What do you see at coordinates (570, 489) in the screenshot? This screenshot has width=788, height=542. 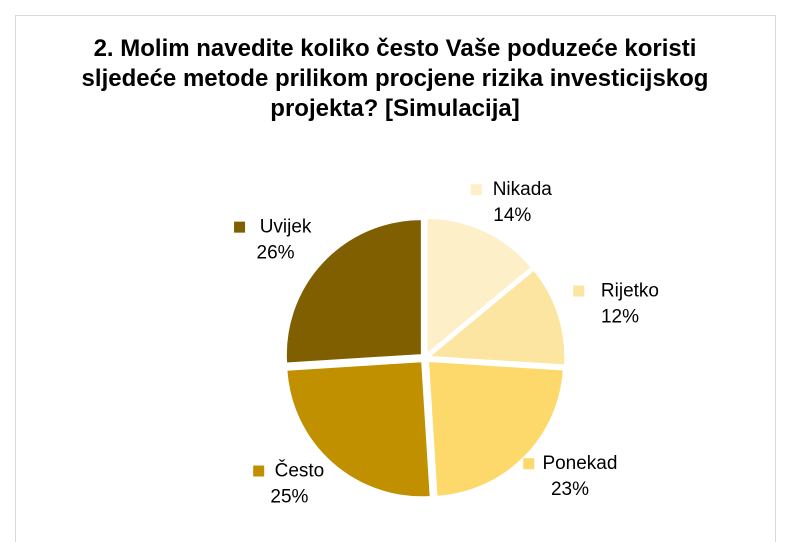 I see `slice-value-label: 23%` at bounding box center [570, 489].